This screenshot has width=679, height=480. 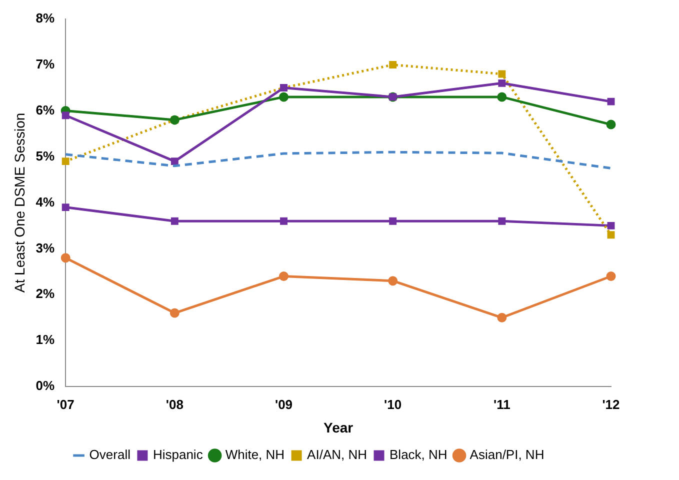 I want to click on x-axis-title: Year, so click(x=339, y=427).